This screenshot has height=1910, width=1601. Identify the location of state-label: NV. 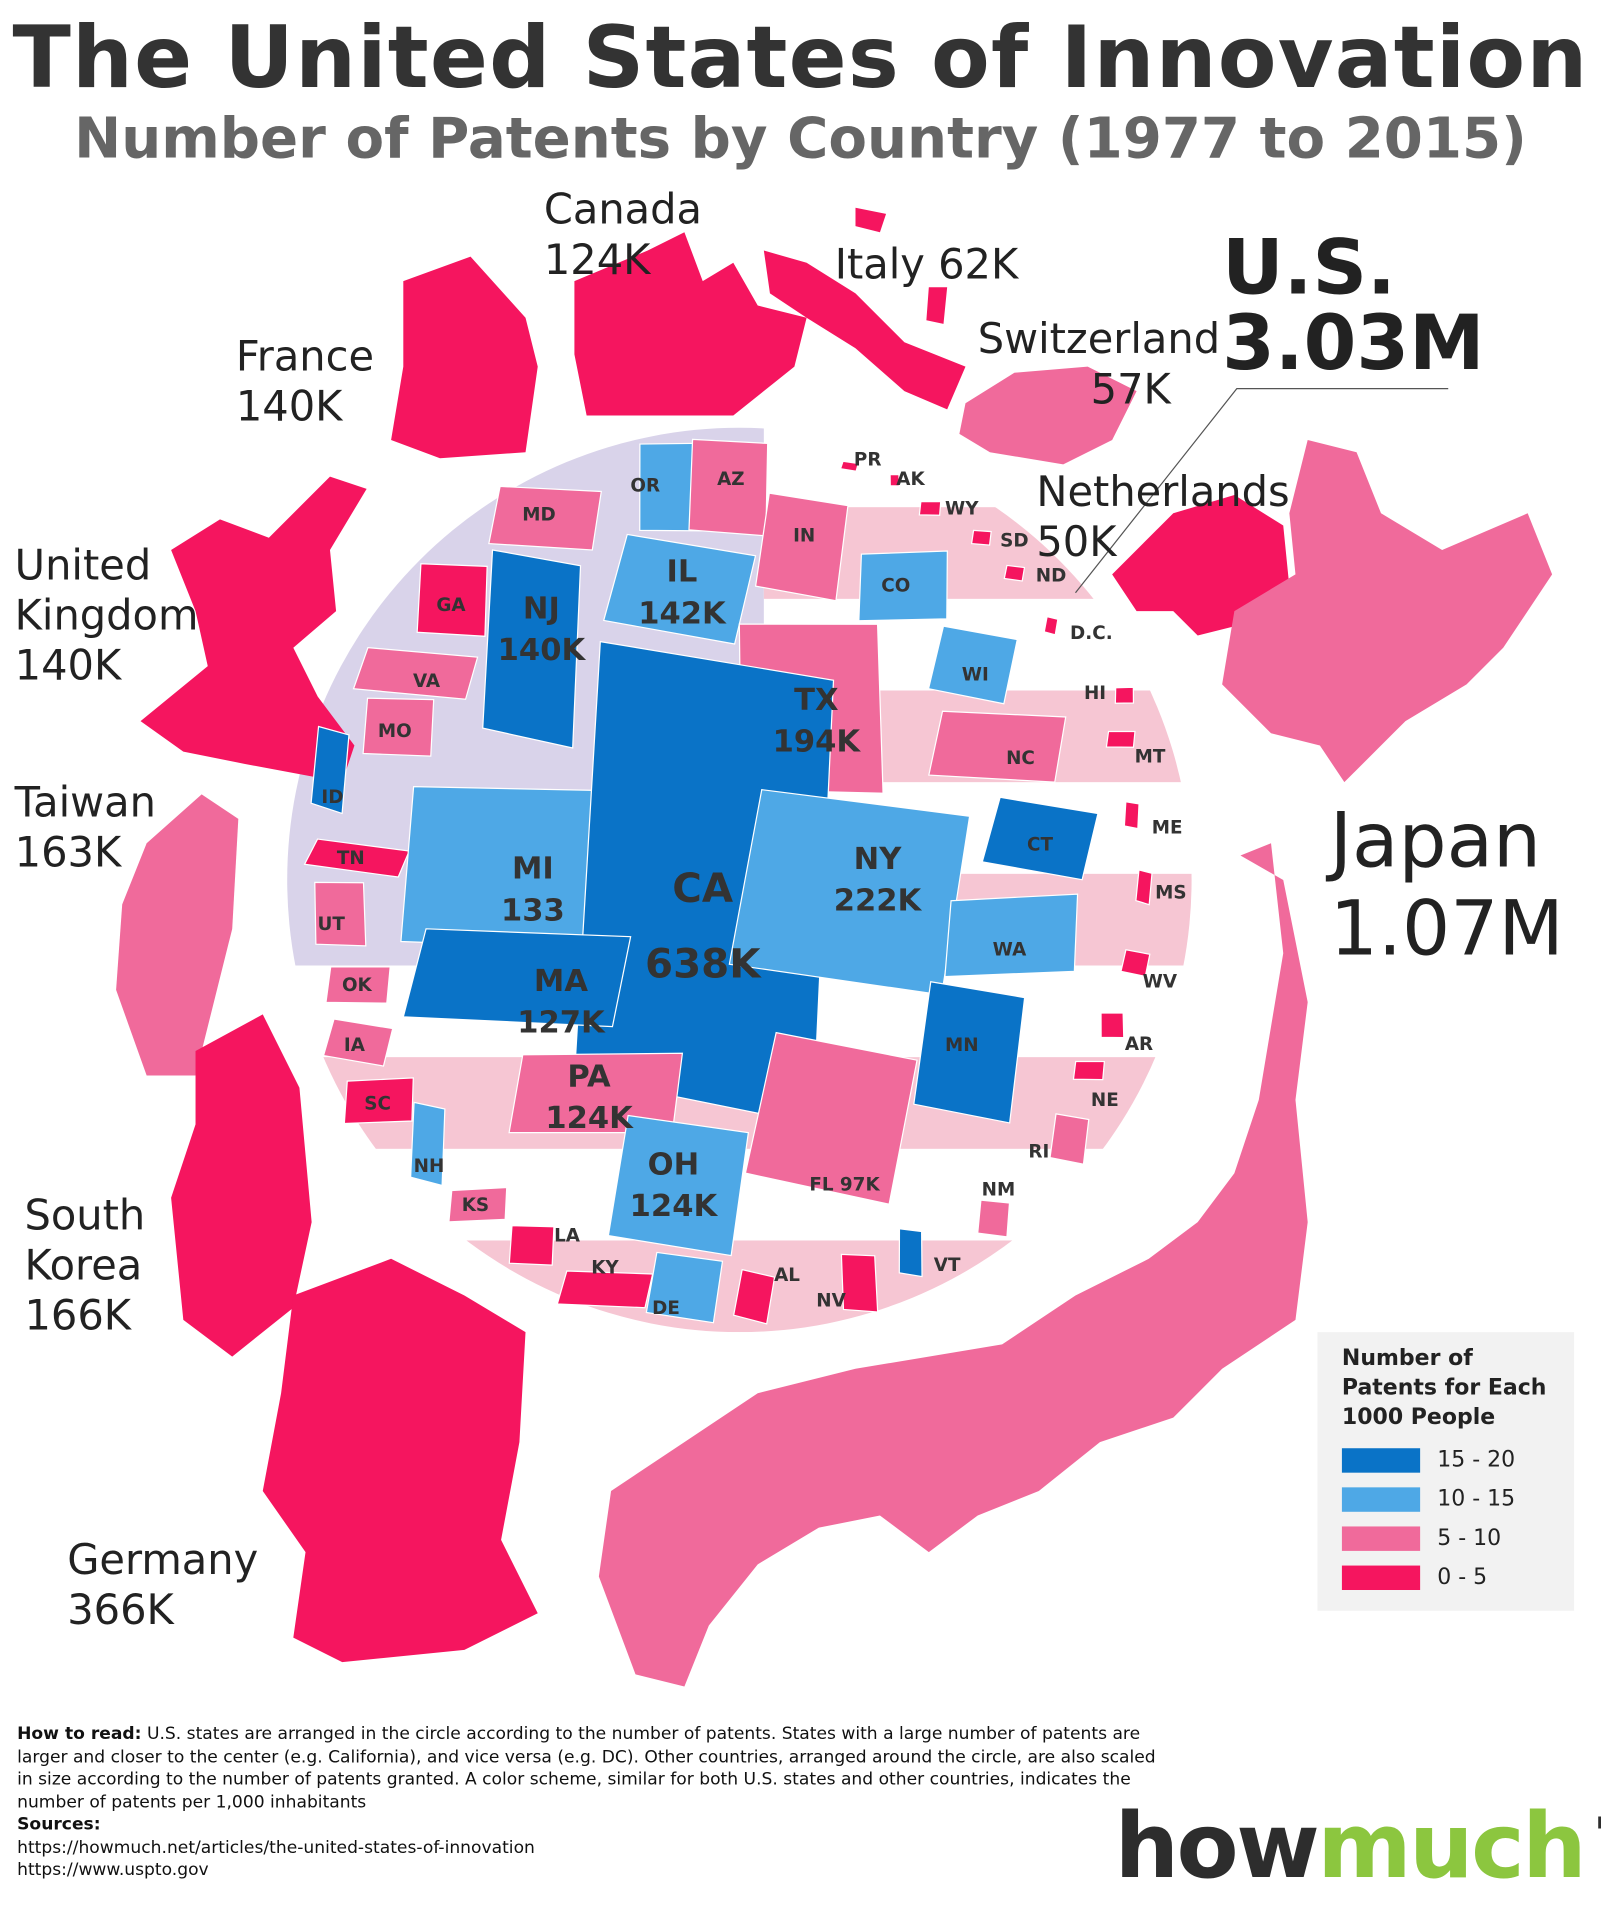
(831, 1300).